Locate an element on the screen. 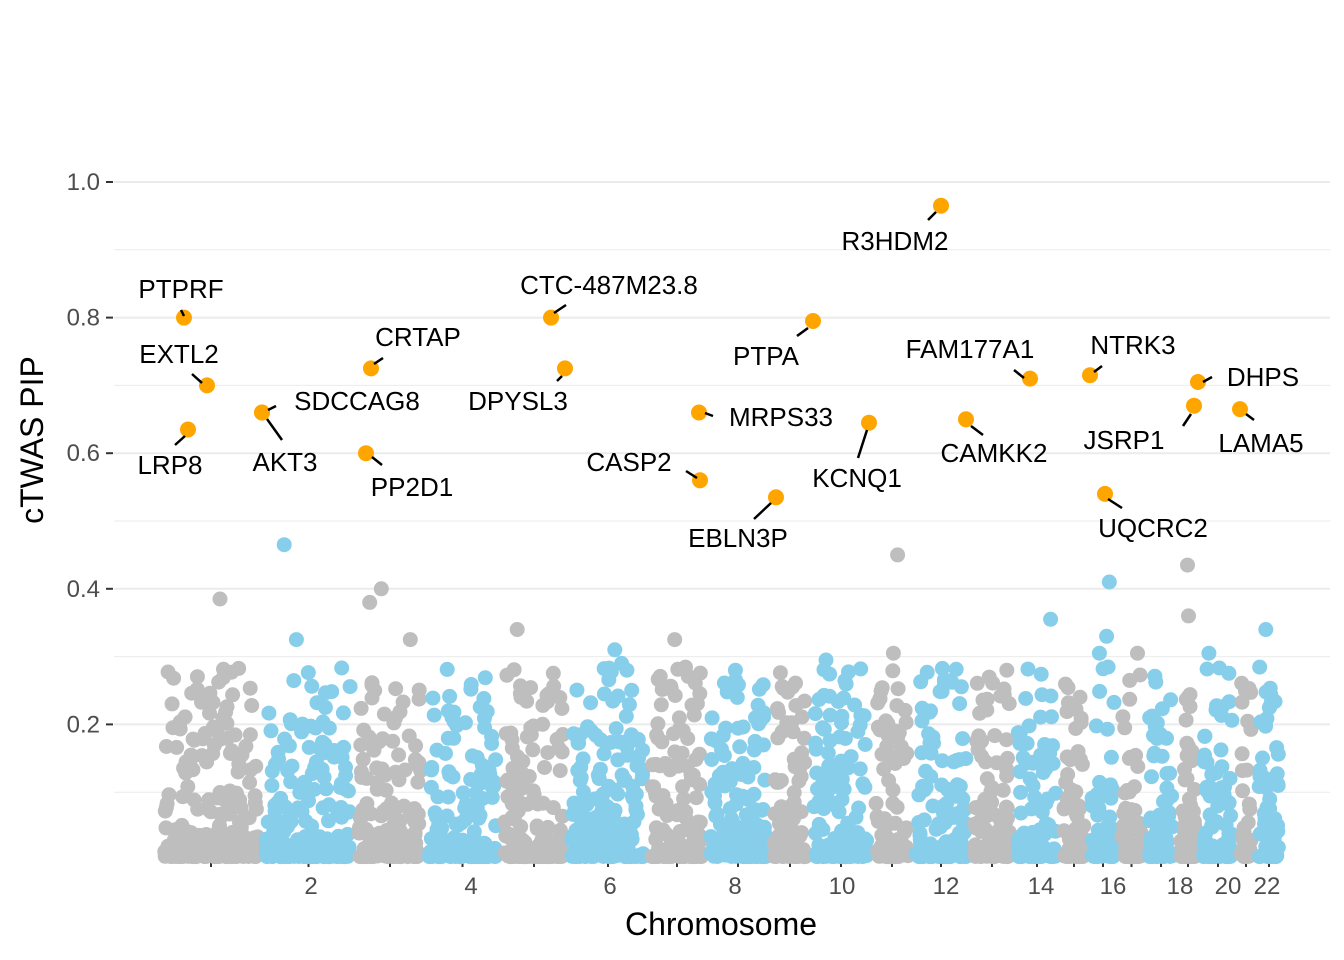 This screenshot has width=1344, height=960. gene-label: CRTAP is located at coordinates (418, 337).